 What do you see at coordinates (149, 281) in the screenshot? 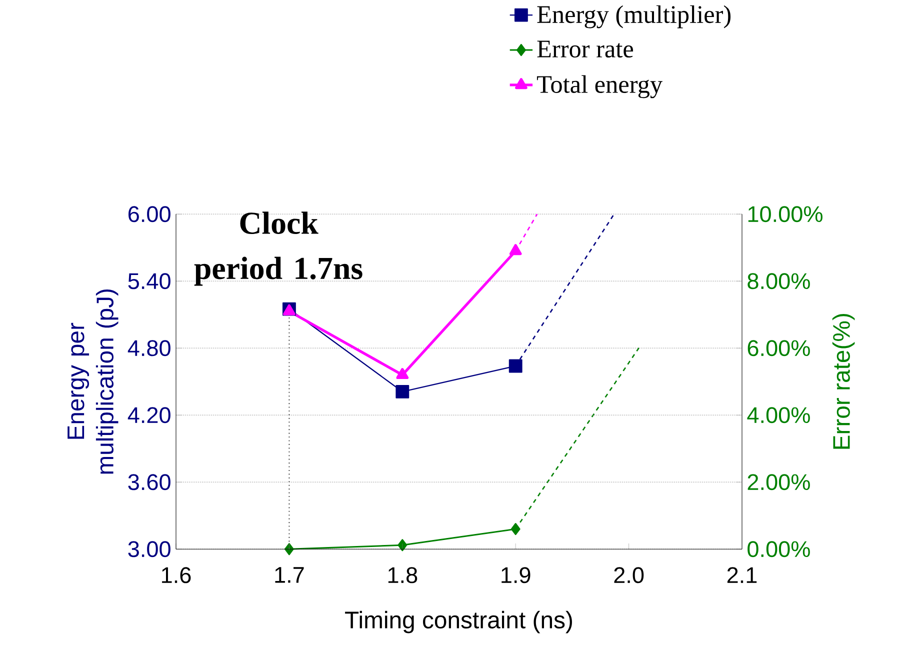
I see `y-tick-label: 5.40` at bounding box center [149, 281].